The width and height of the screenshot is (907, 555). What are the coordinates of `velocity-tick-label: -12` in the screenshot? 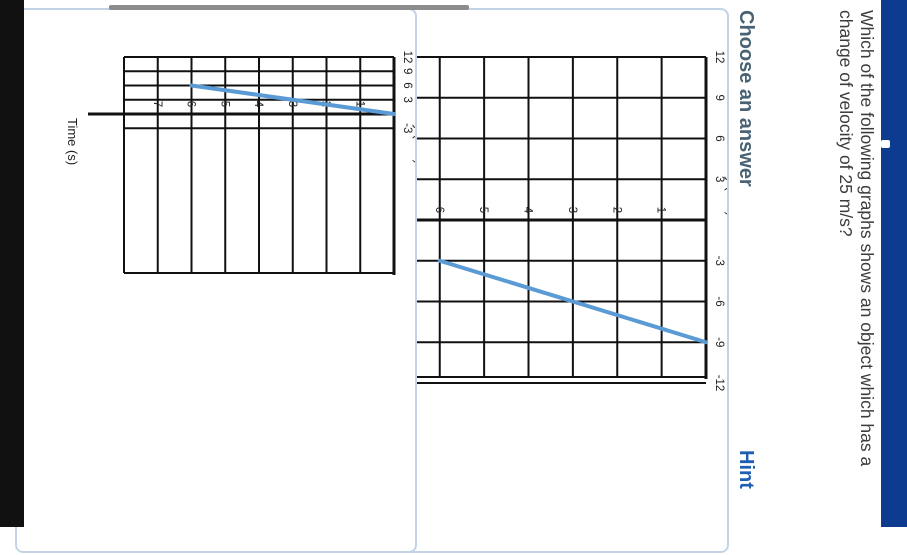 It's located at (719, 383).